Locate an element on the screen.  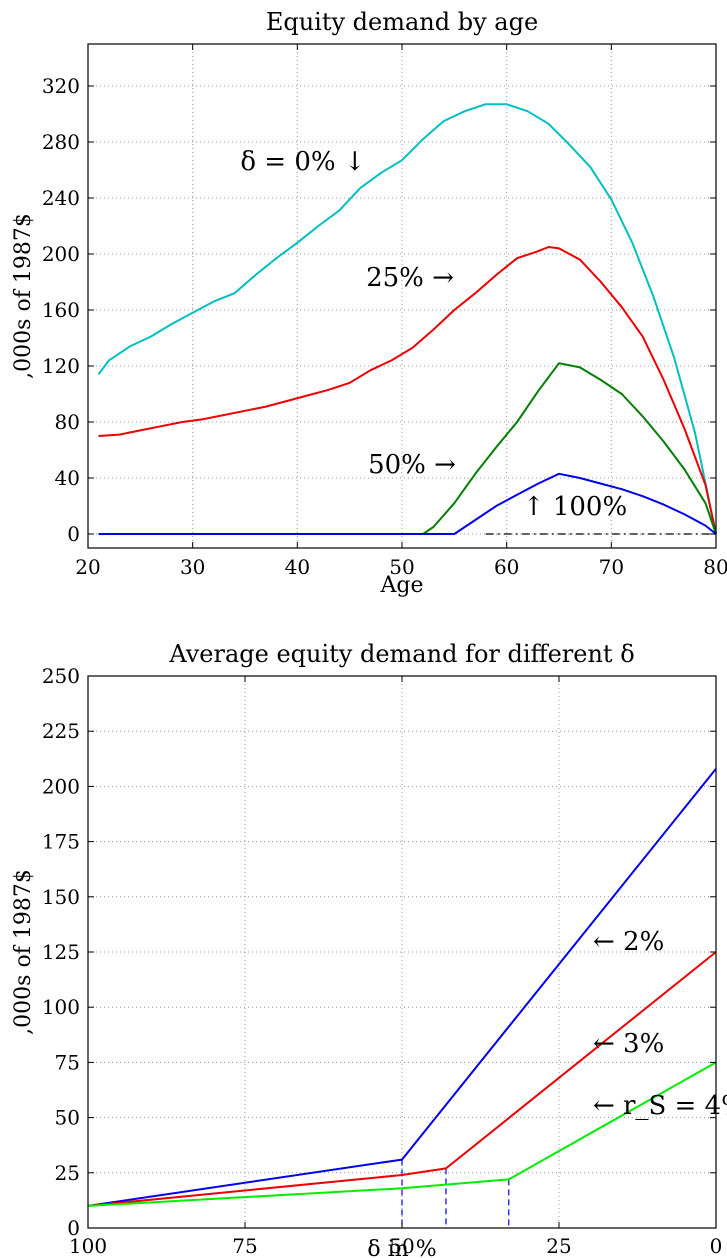
x-tick-label: 70 is located at coordinates (611, 567).